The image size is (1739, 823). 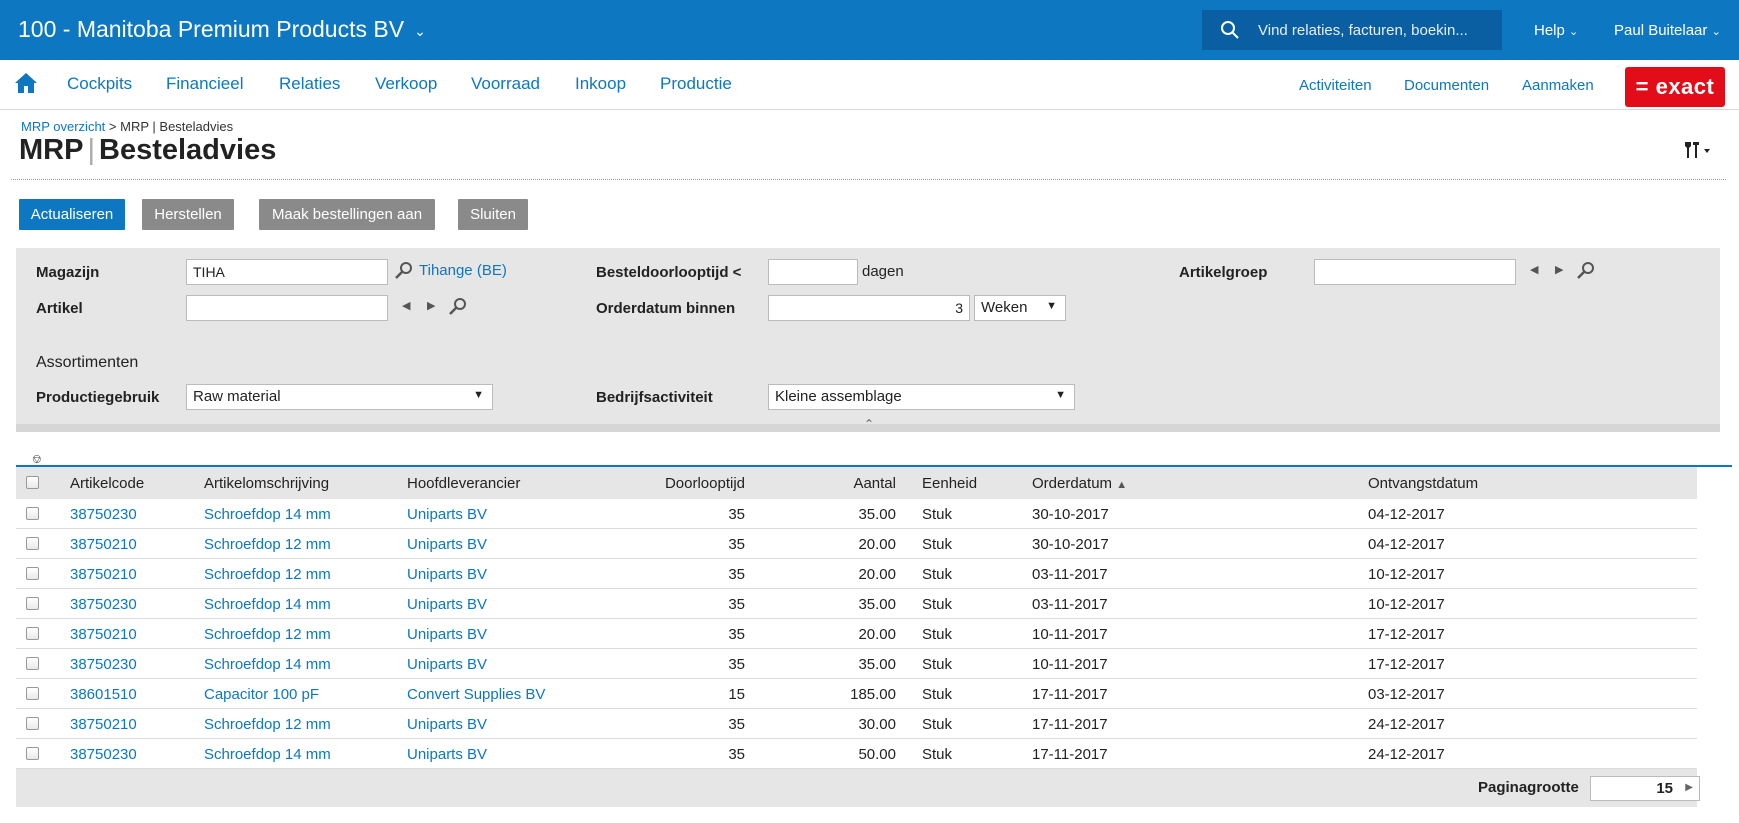 I want to click on col-hoofdleverancier: Hoofdleverancier, so click(x=464, y=483).